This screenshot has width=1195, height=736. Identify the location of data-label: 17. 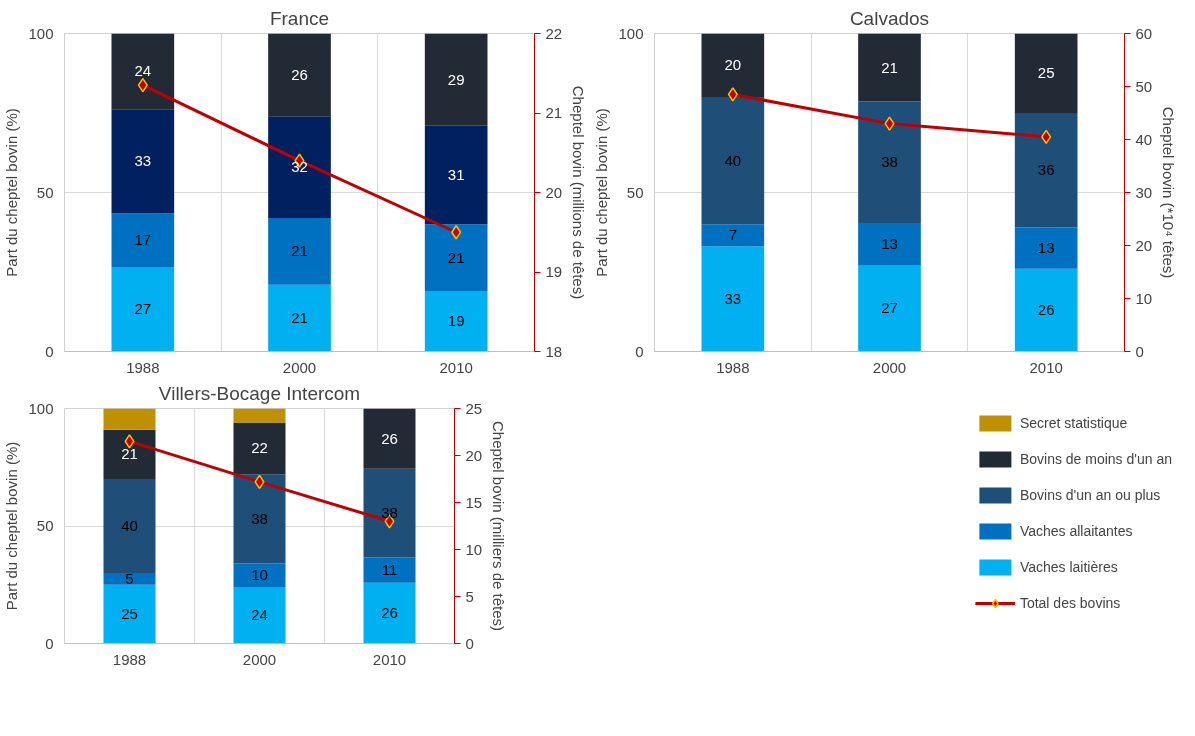
(143, 240).